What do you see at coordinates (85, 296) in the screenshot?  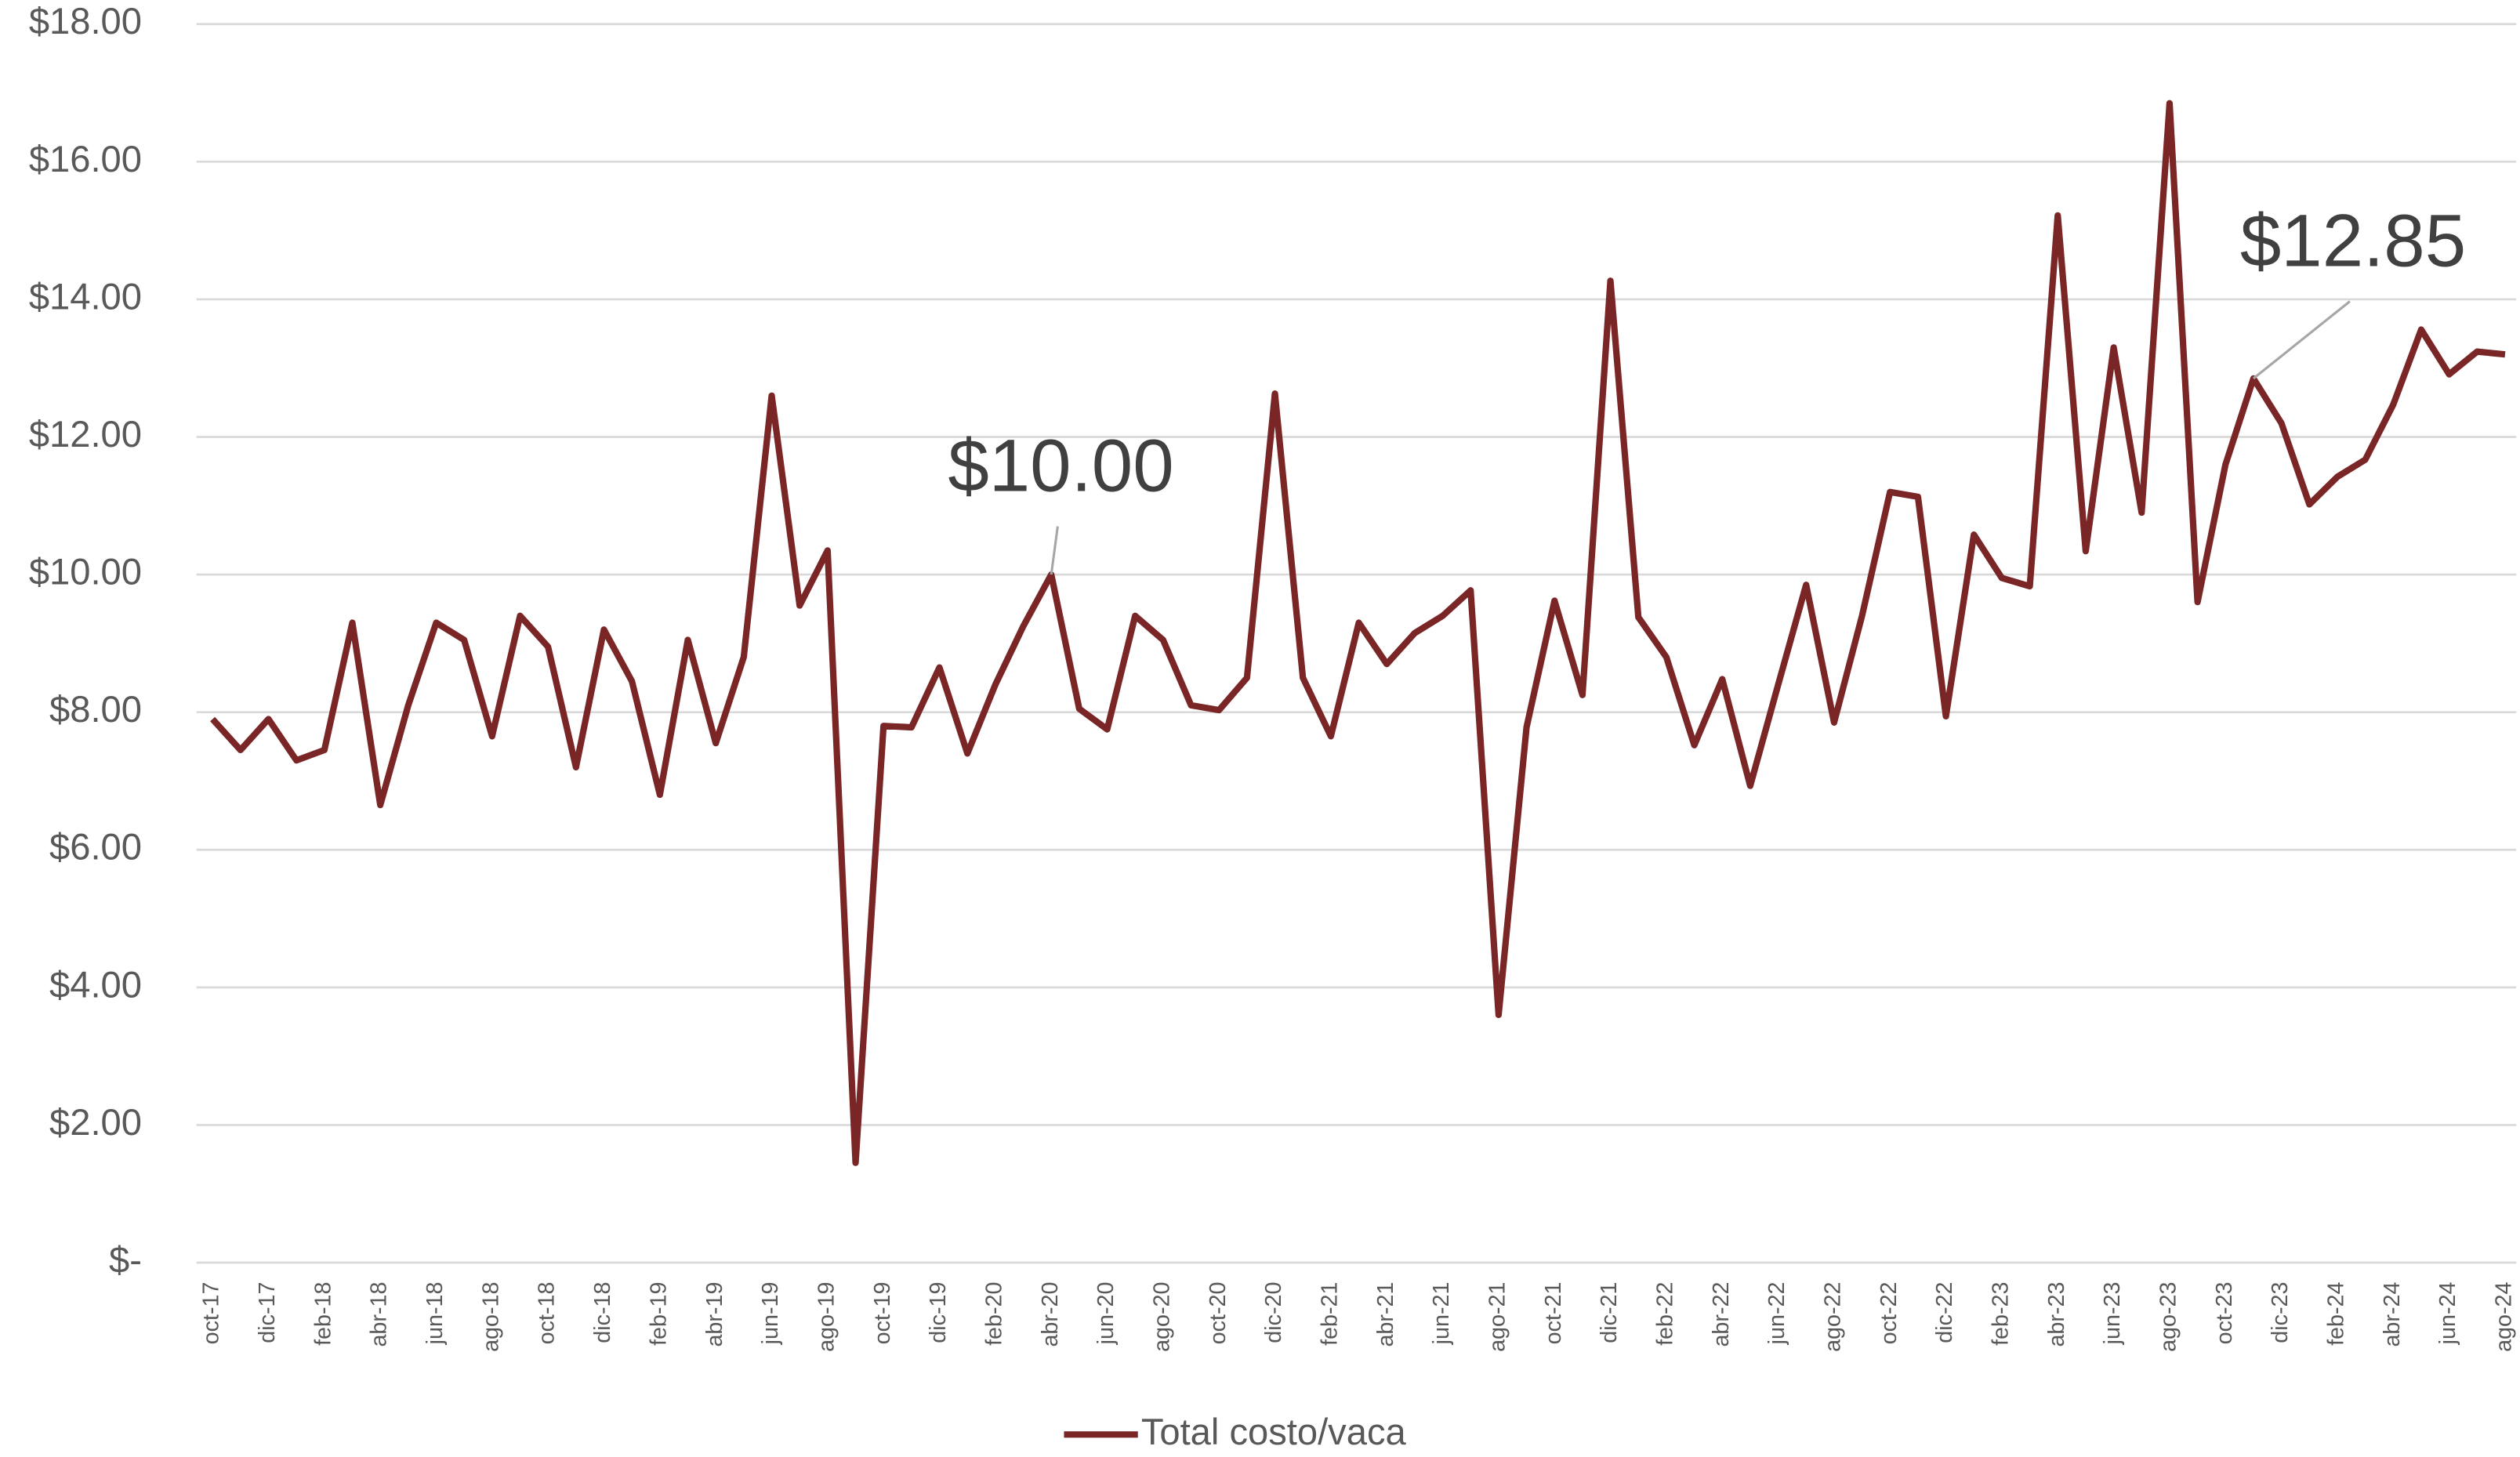 I see `y-tick-label: $14.00` at bounding box center [85, 296].